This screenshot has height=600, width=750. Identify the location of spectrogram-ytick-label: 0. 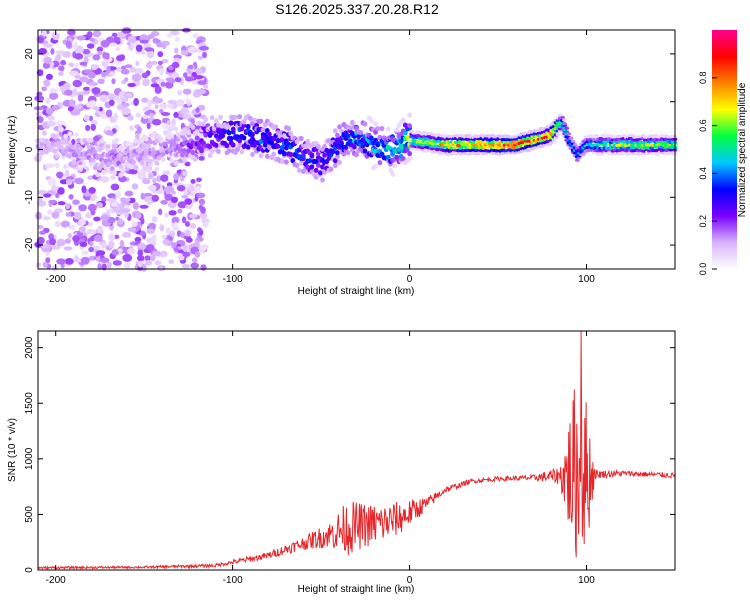
(29, 149).